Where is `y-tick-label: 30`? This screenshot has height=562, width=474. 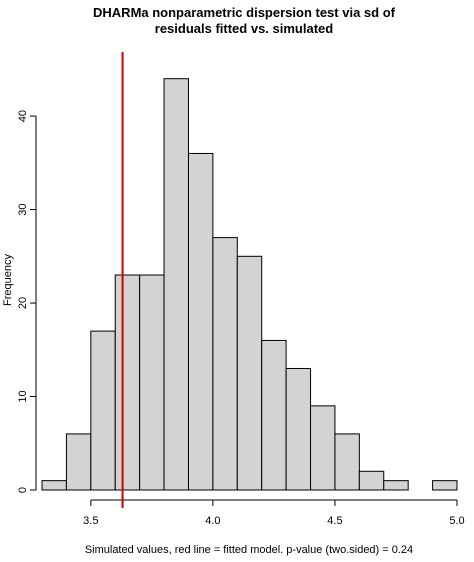 y-tick-label: 30 is located at coordinates (23, 209).